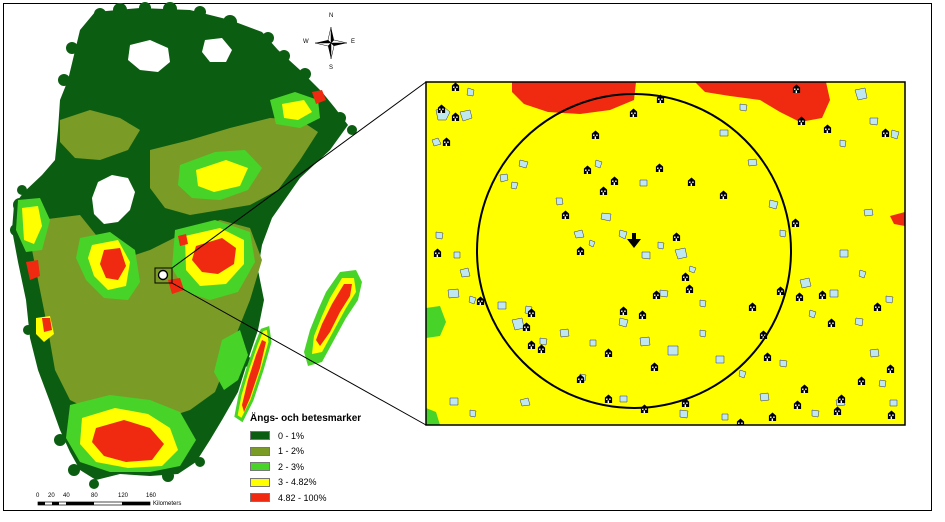 The height and width of the screenshot is (522, 945). What do you see at coordinates (167, 504) in the screenshot?
I see `scale-unit-label: Kilometers` at bounding box center [167, 504].